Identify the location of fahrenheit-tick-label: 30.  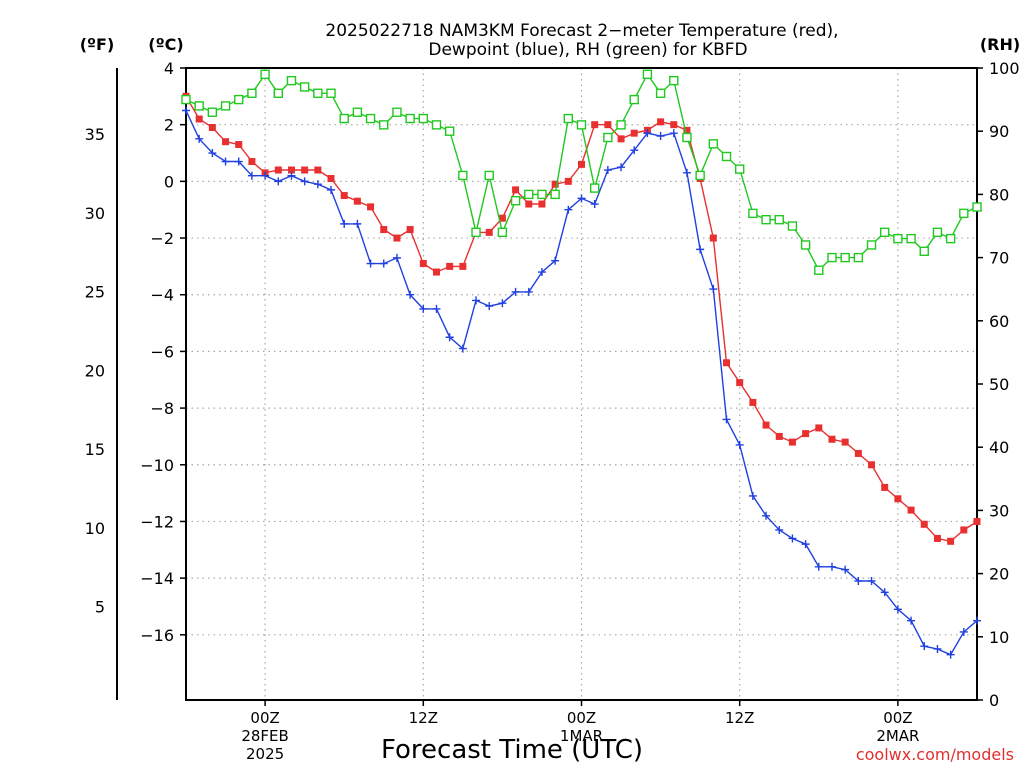
(95, 213).